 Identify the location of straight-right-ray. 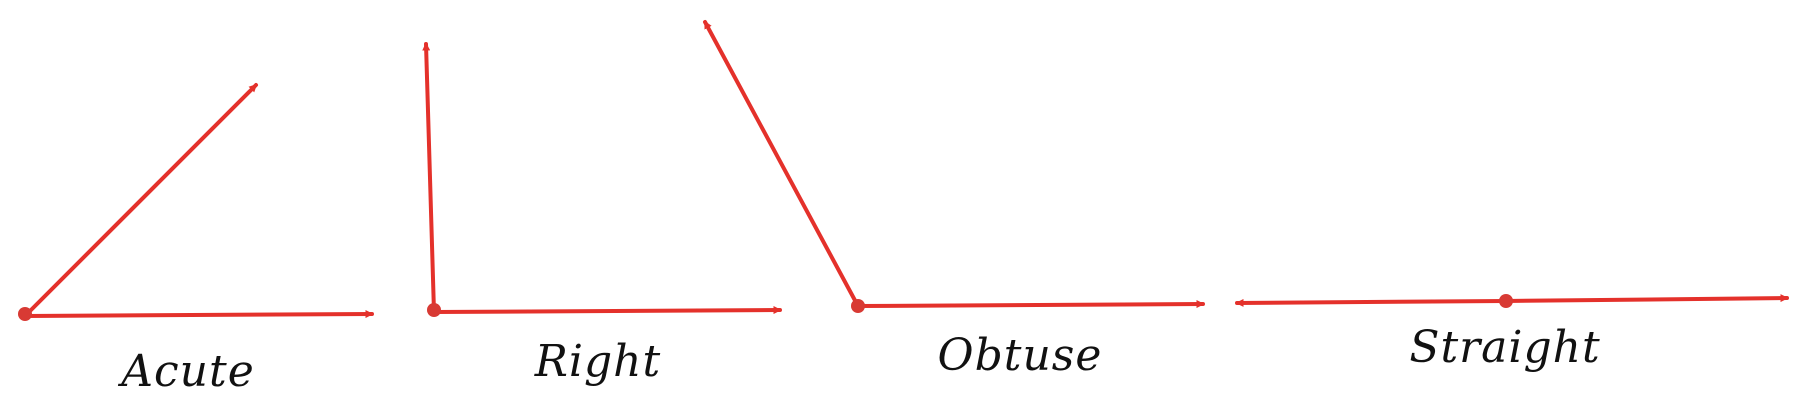
(1646, 298).